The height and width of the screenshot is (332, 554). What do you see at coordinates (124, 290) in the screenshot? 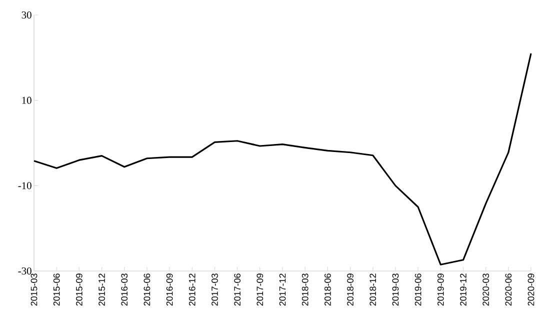
I see `x-tick-label: 2016-03` at bounding box center [124, 290].